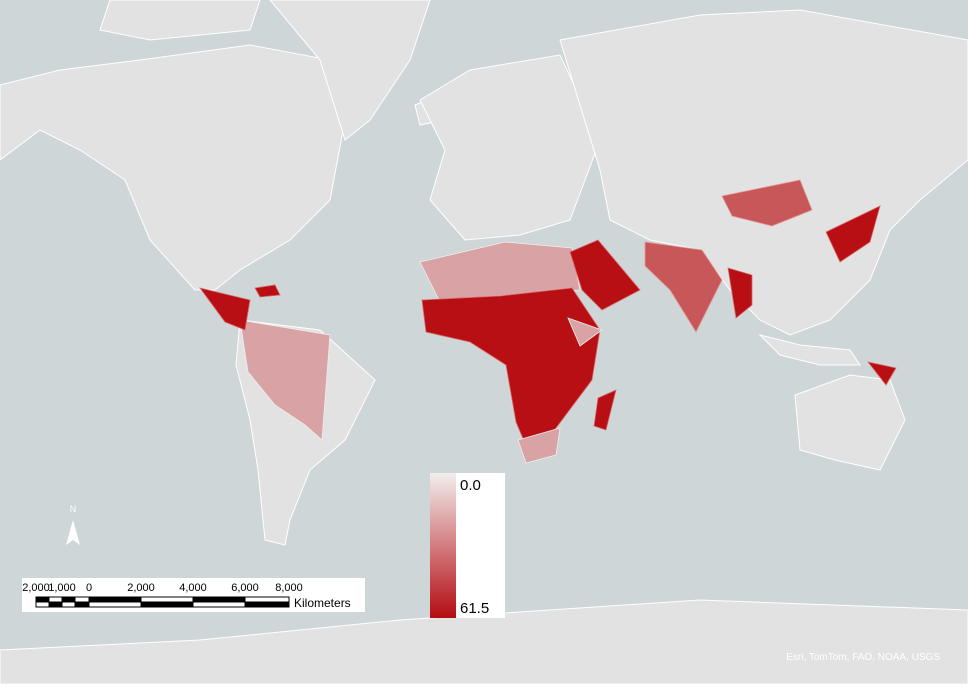  I want to click on north-label: N, so click(73, 509).